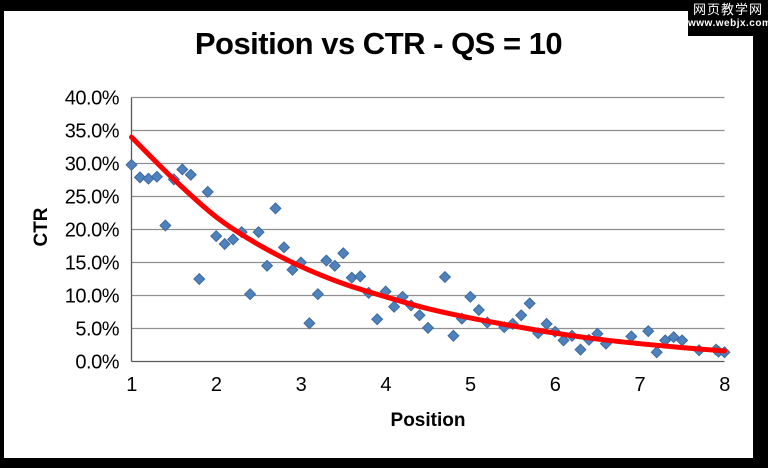 Image resolution: width=768 pixels, height=468 pixels. Describe the element at coordinates (131, 385) in the screenshot. I see `x-tick-label: 1` at that location.